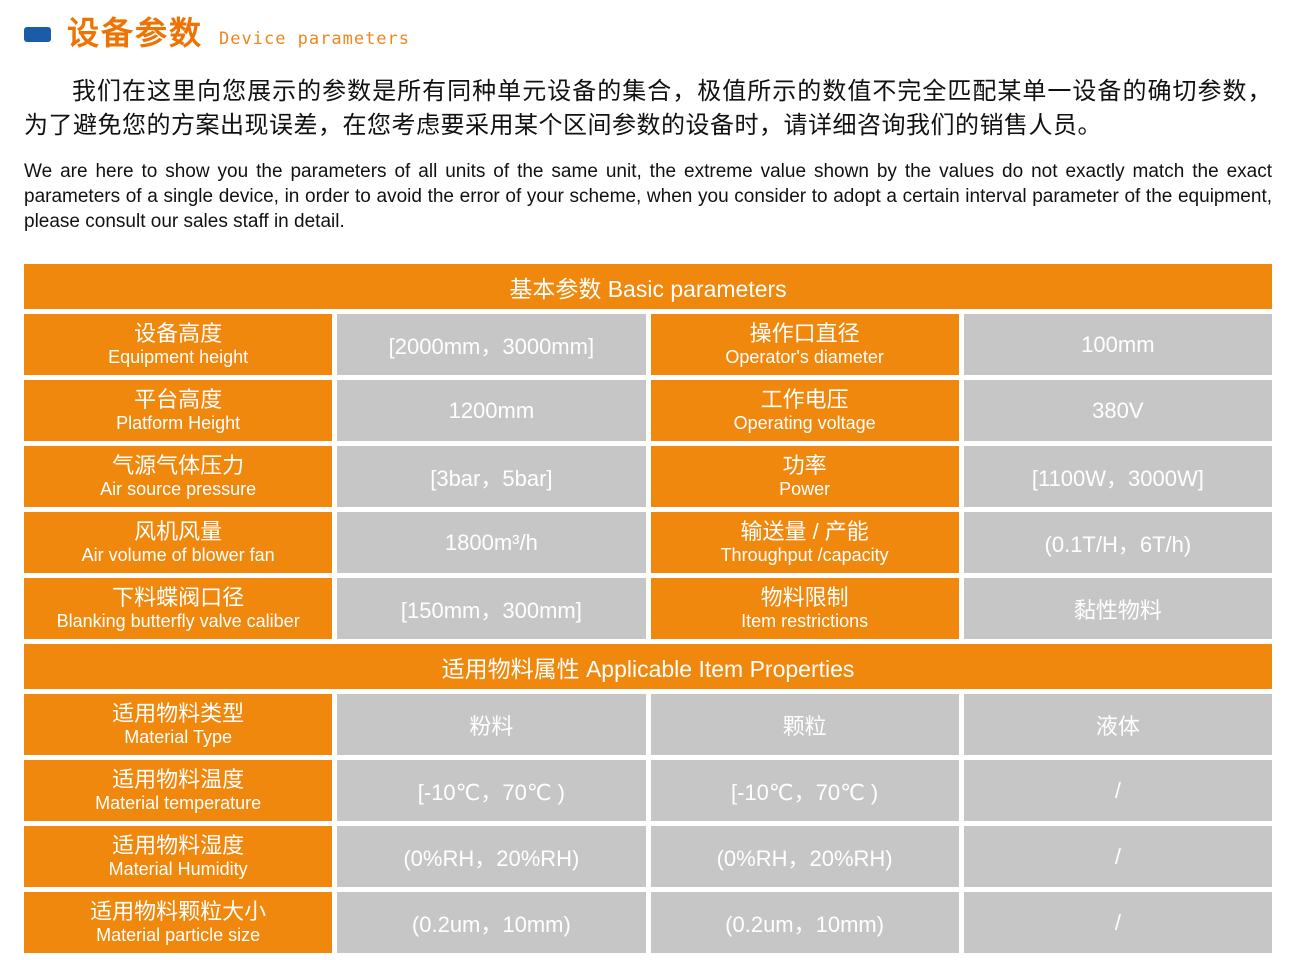  I want to click on param-label-cell: 功率 Power, so click(804, 476).